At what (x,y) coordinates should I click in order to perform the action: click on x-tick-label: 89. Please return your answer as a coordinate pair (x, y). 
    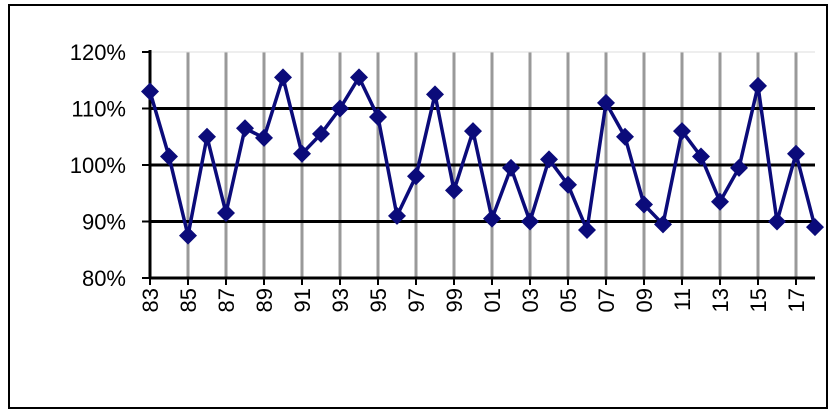
    Looking at the image, I should click on (264, 300).